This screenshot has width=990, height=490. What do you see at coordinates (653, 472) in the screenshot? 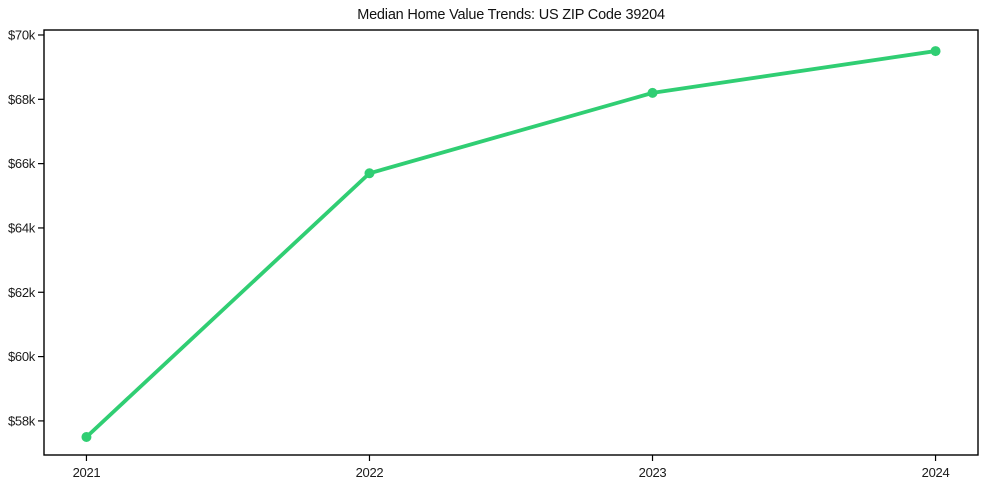
I see `x-tick-label: 2023` at bounding box center [653, 472].